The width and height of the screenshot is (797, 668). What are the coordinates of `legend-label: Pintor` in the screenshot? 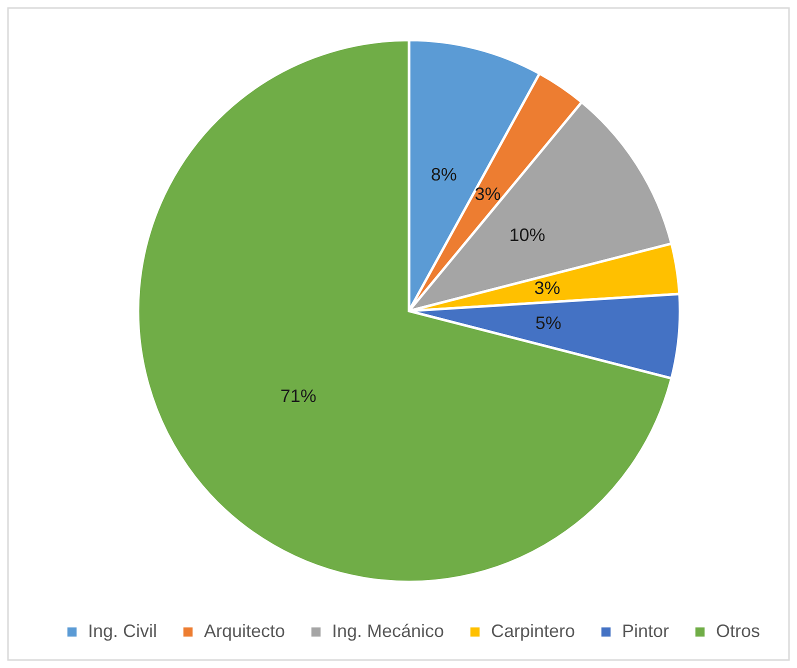 It's located at (646, 631).